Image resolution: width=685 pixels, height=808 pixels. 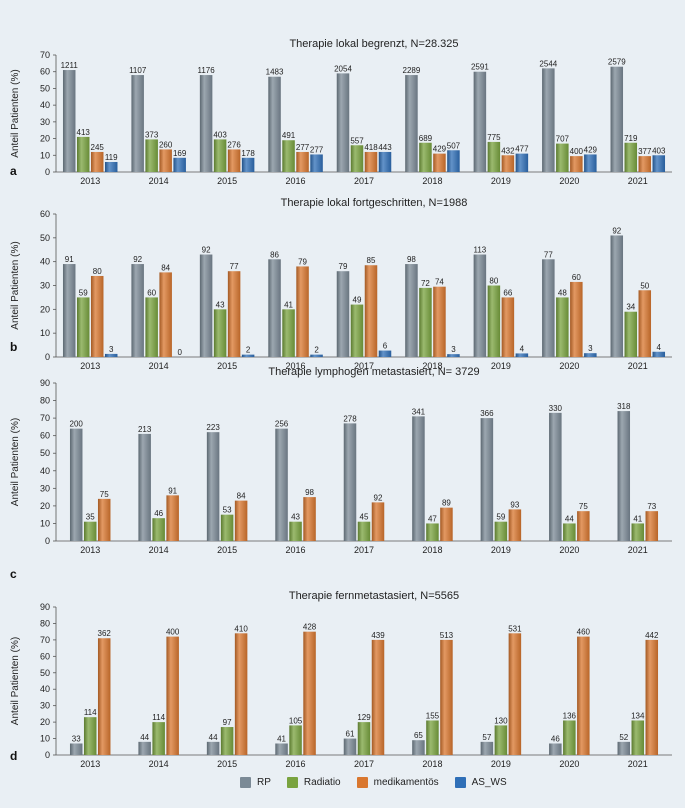 What do you see at coordinates (522, 348) in the screenshot?
I see `data-label-as-ws: 4` at bounding box center [522, 348].